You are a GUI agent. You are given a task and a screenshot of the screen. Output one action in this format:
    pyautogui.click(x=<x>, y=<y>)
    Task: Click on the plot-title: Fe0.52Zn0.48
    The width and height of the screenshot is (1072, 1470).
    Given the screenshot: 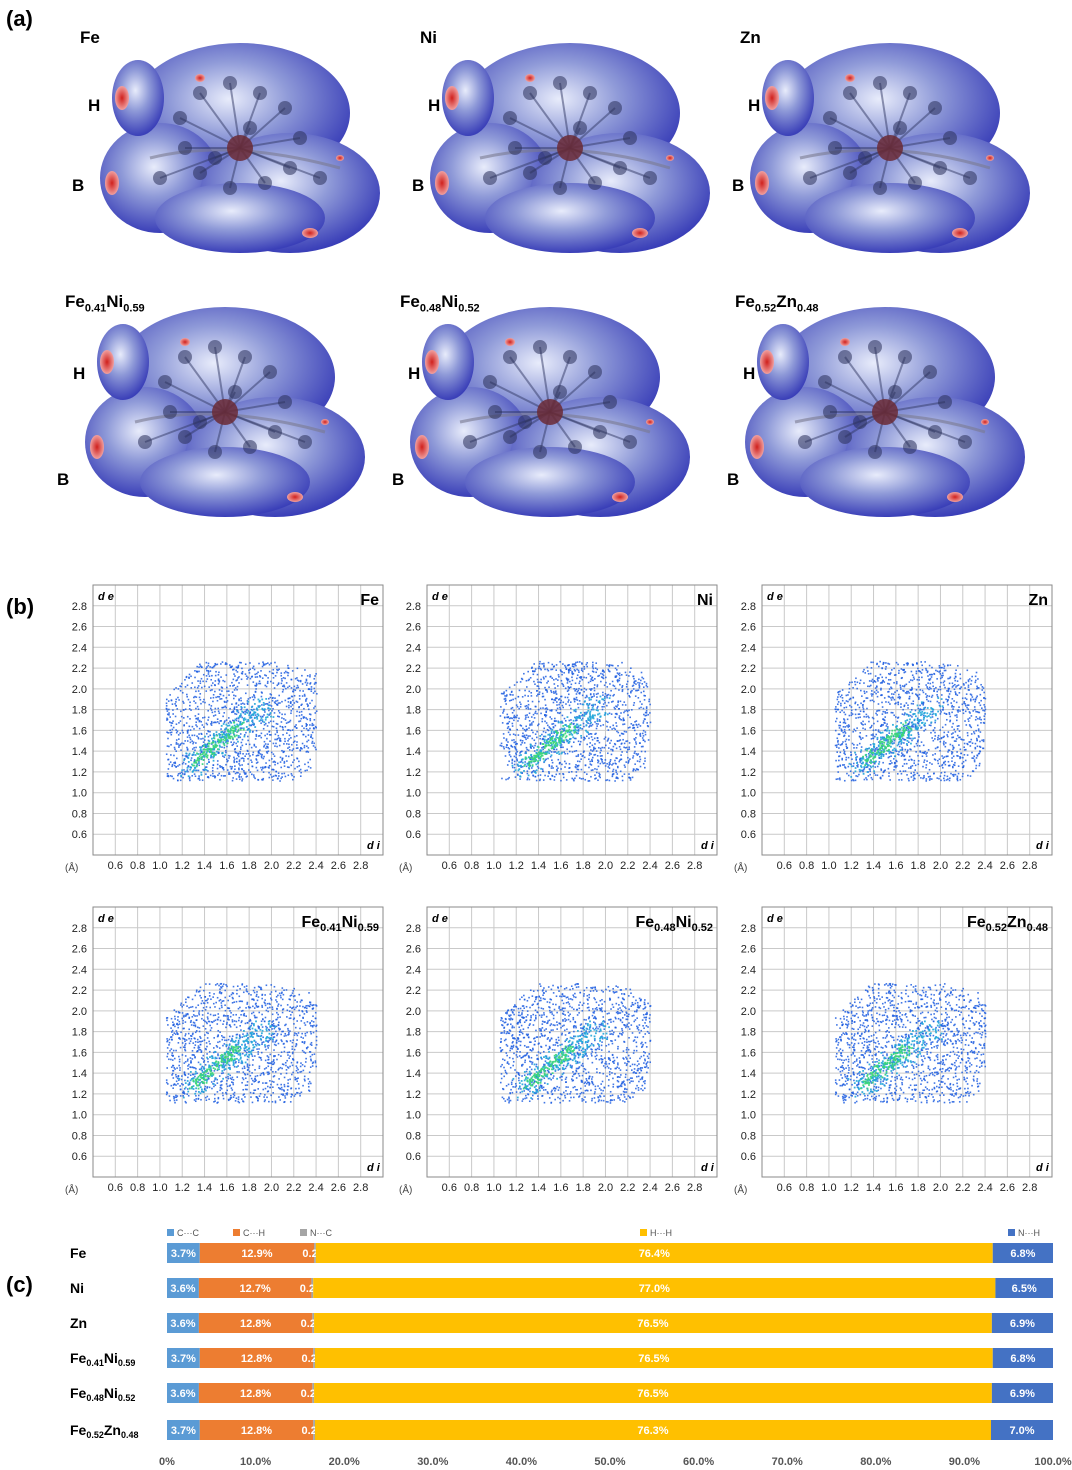 What is the action you would take?
    pyautogui.click(x=1007, y=924)
    